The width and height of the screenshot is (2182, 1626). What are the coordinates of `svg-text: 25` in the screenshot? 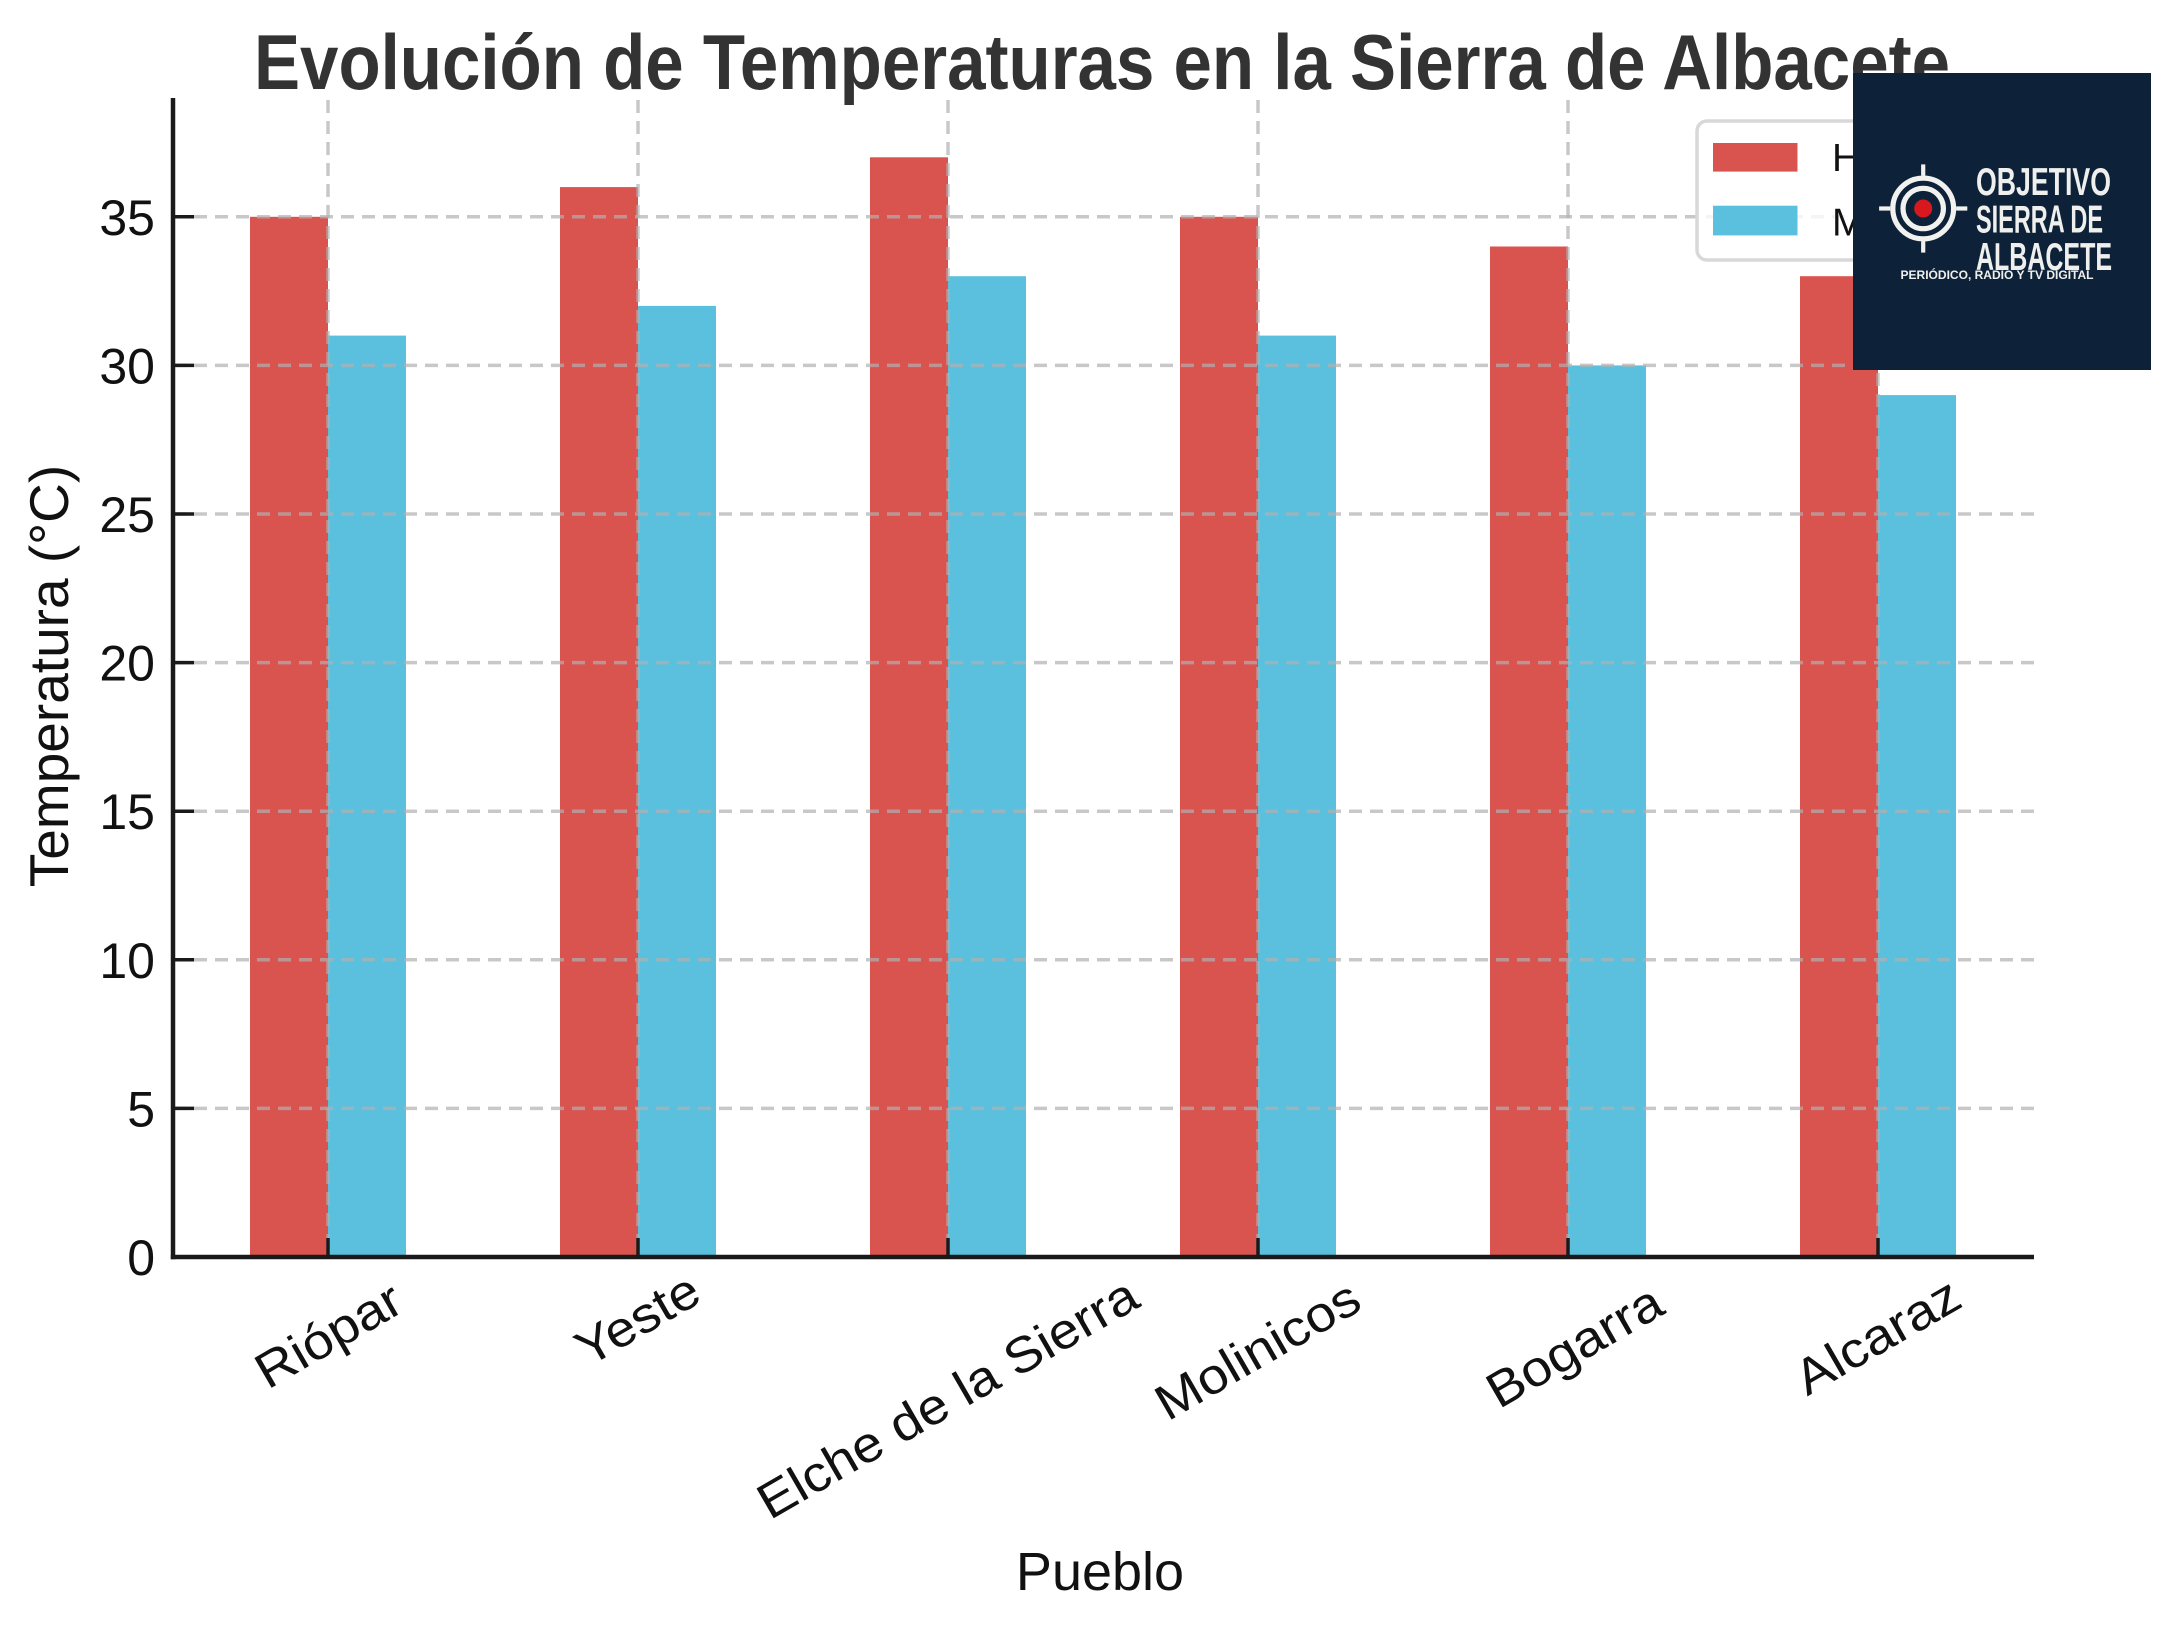 It's located at (127, 515).